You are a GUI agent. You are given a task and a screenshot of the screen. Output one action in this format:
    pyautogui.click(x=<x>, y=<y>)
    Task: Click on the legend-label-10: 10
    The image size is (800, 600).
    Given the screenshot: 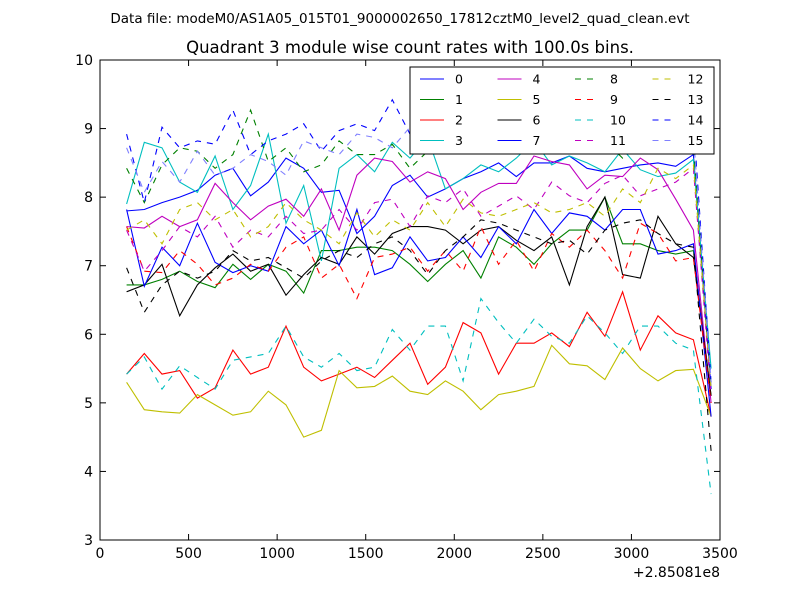 What is the action you would take?
    pyautogui.click(x=618, y=120)
    